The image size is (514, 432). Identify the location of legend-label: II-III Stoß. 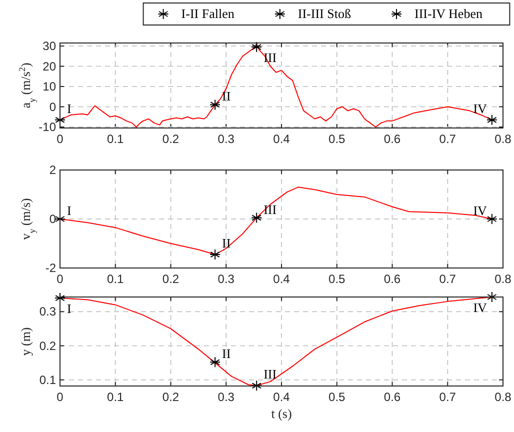
(325, 13).